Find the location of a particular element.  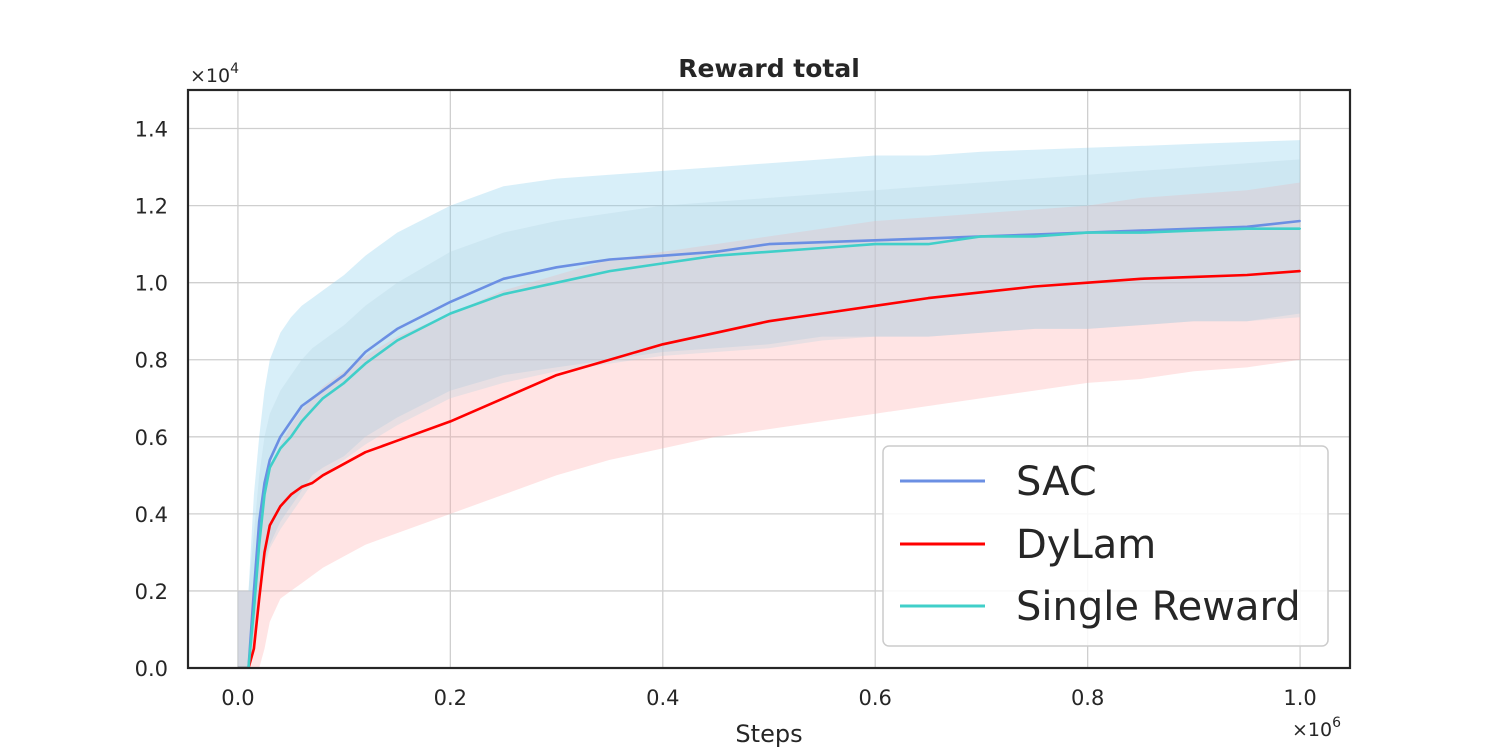

x-tick-label: 0.6 is located at coordinates (875, 698).